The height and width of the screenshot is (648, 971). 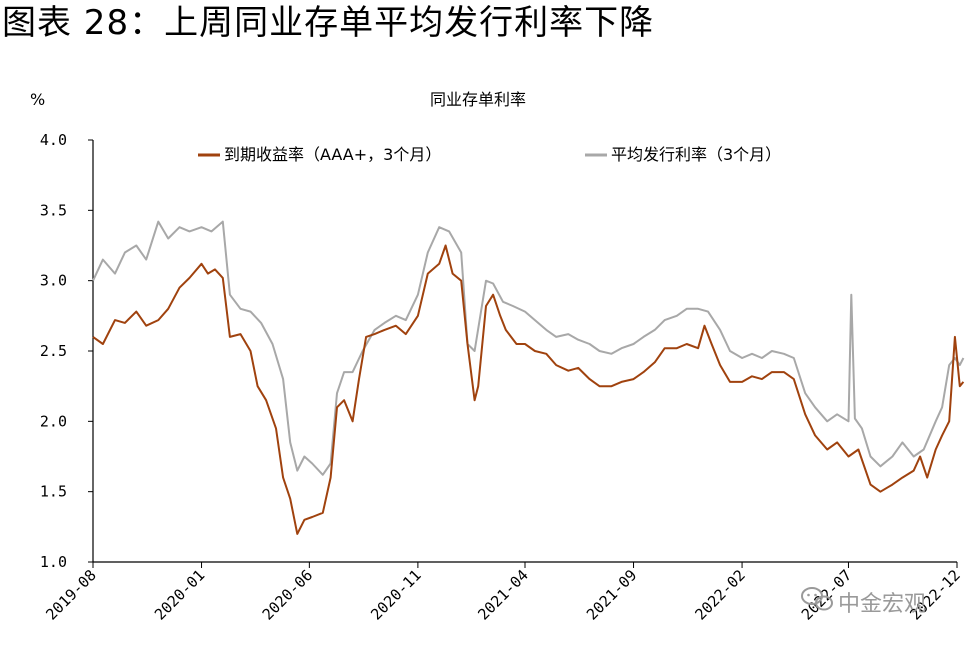 I want to click on wechat-icon, so click(x=817, y=599).